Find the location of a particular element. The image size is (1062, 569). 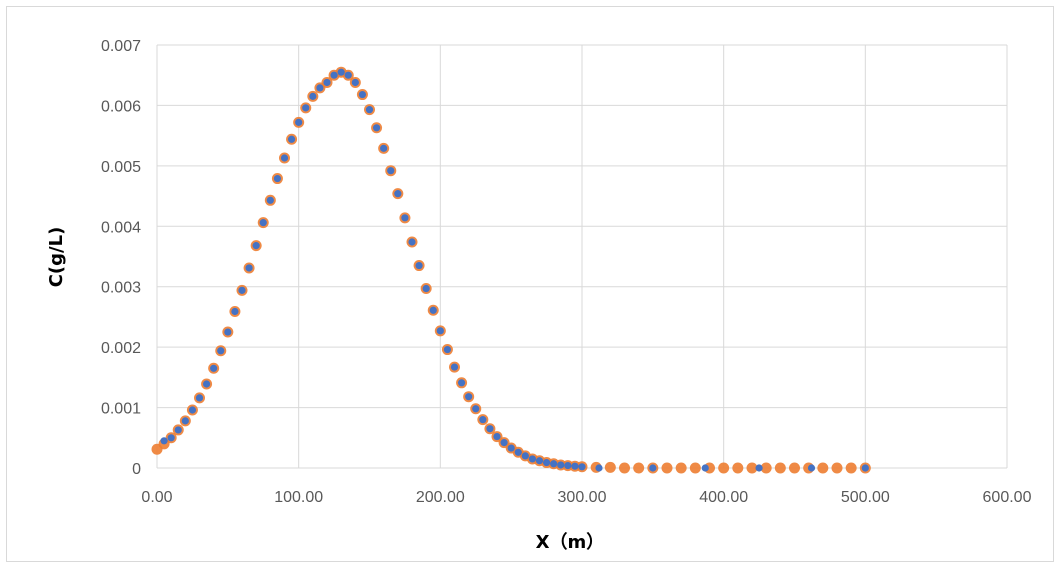

x-tick-label: 300.00 is located at coordinates (582, 497).